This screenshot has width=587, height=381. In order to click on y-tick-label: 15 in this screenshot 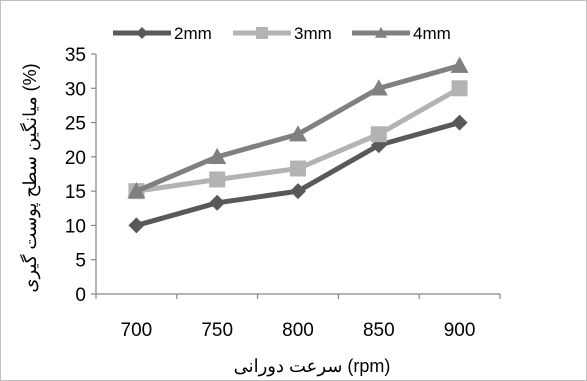, I will do `click(75, 192)`.